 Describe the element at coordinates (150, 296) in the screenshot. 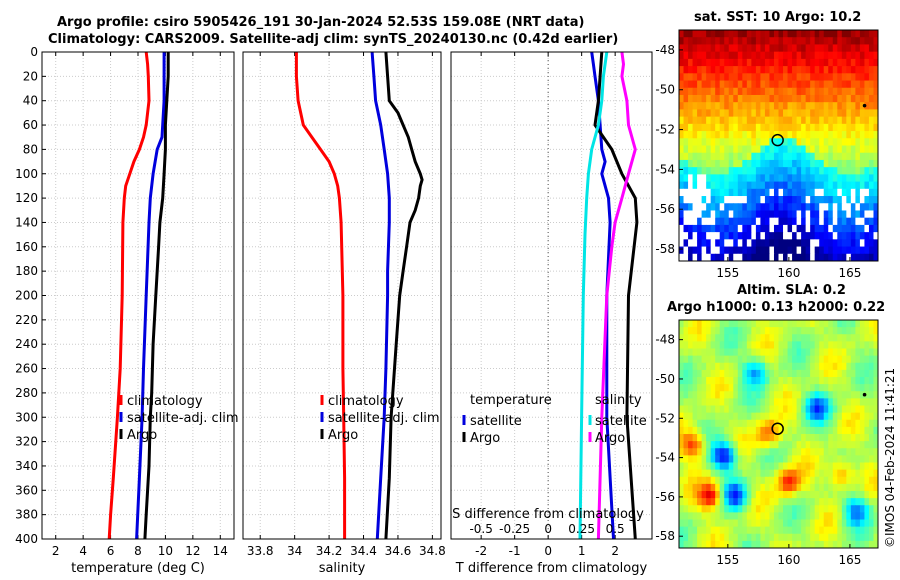

I see `temp-series-satellite-adj-clim` at that location.